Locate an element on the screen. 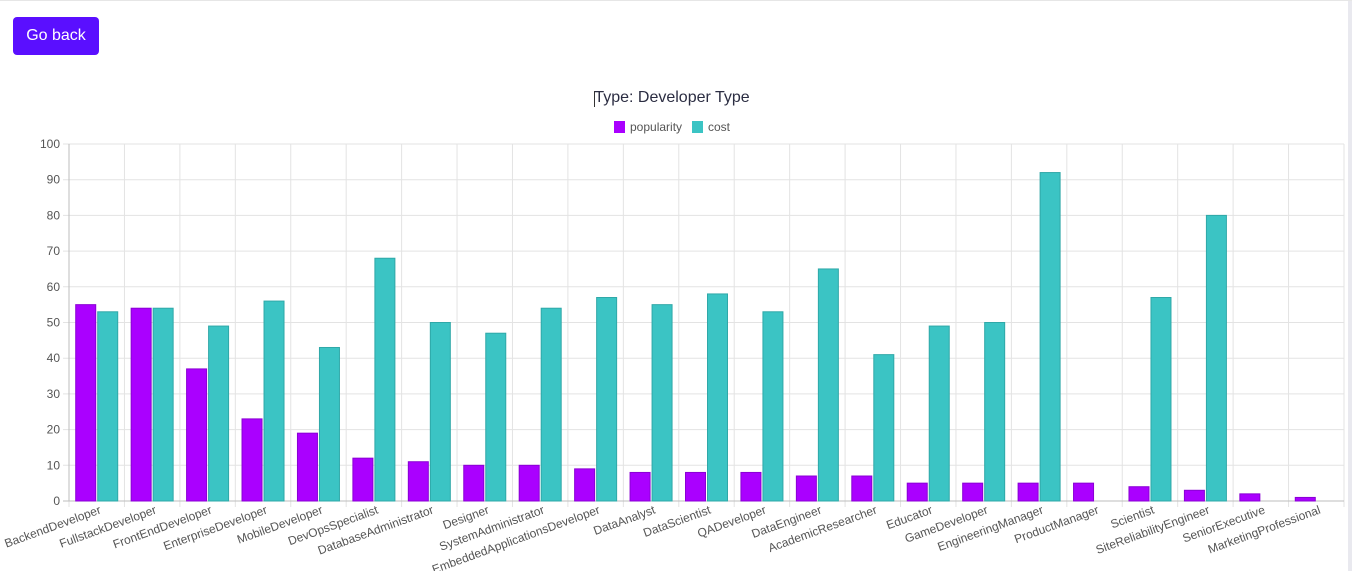 Image resolution: width=1352 pixels, height=571 pixels. legend-label-popularity: popularity is located at coordinates (656, 127).